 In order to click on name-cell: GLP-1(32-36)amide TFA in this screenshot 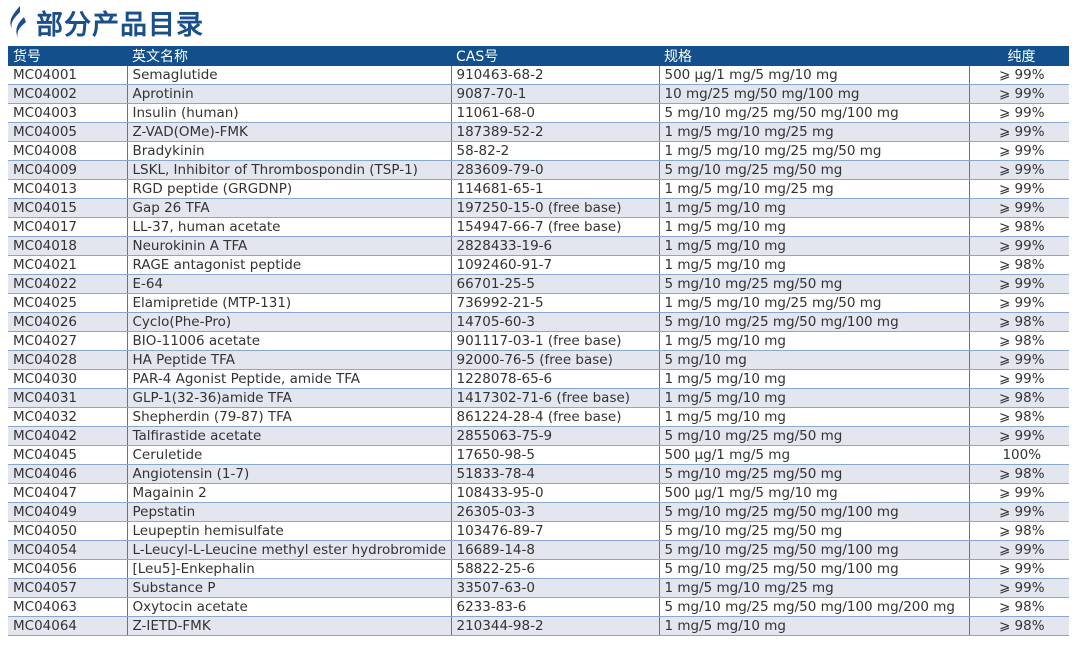, I will do `click(289, 398)`.